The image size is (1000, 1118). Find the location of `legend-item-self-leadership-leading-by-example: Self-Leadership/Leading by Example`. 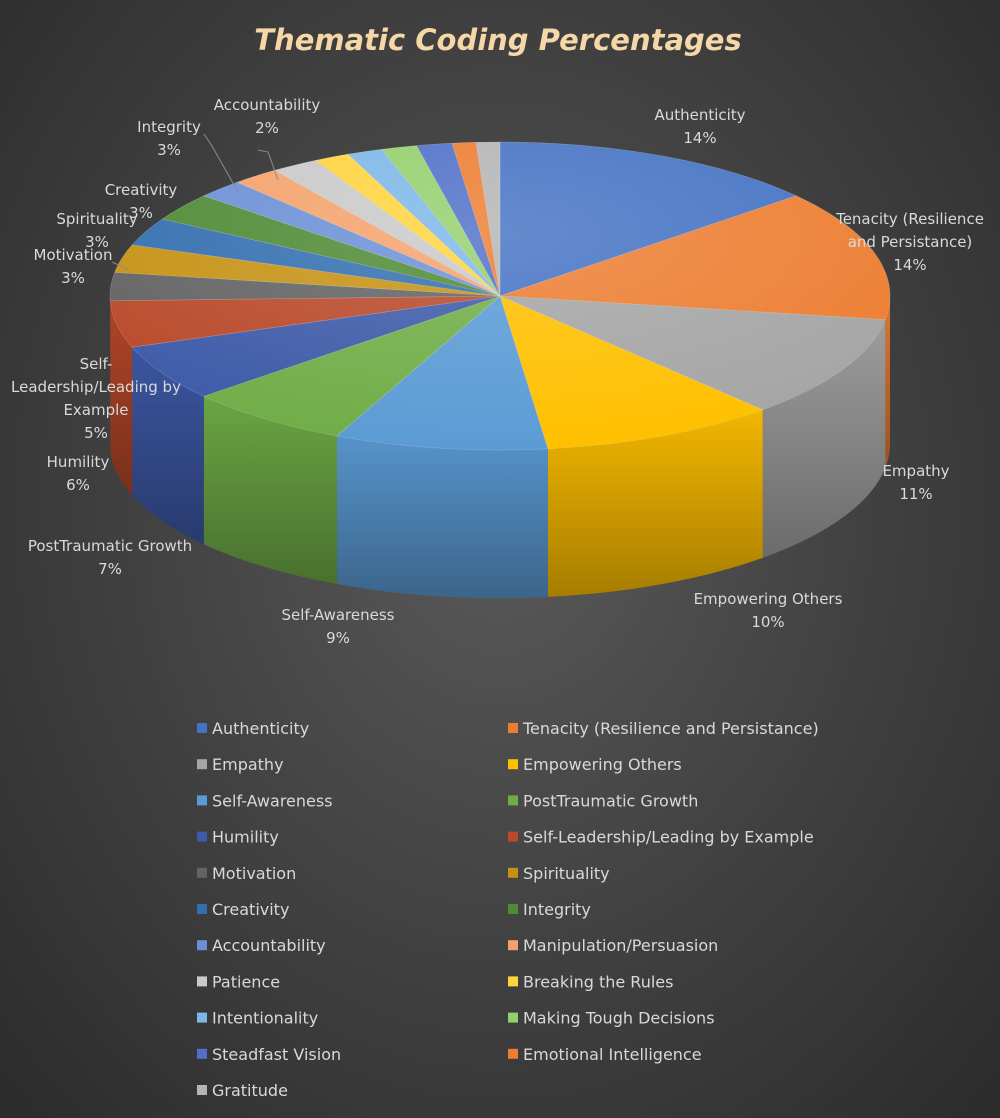

legend-item-self-leadership-leading-by-example: Self-Leadership/Leading by Example is located at coordinates (661, 837).